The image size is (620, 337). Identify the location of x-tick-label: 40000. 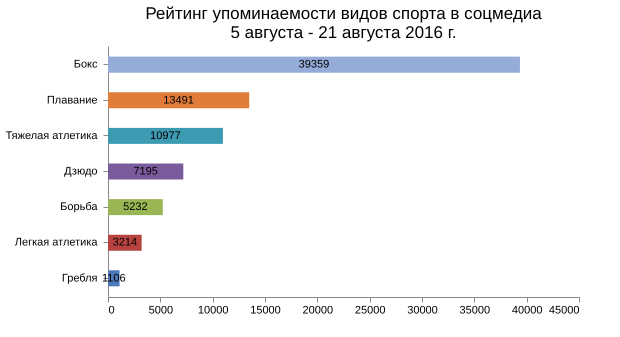
(527, 310).